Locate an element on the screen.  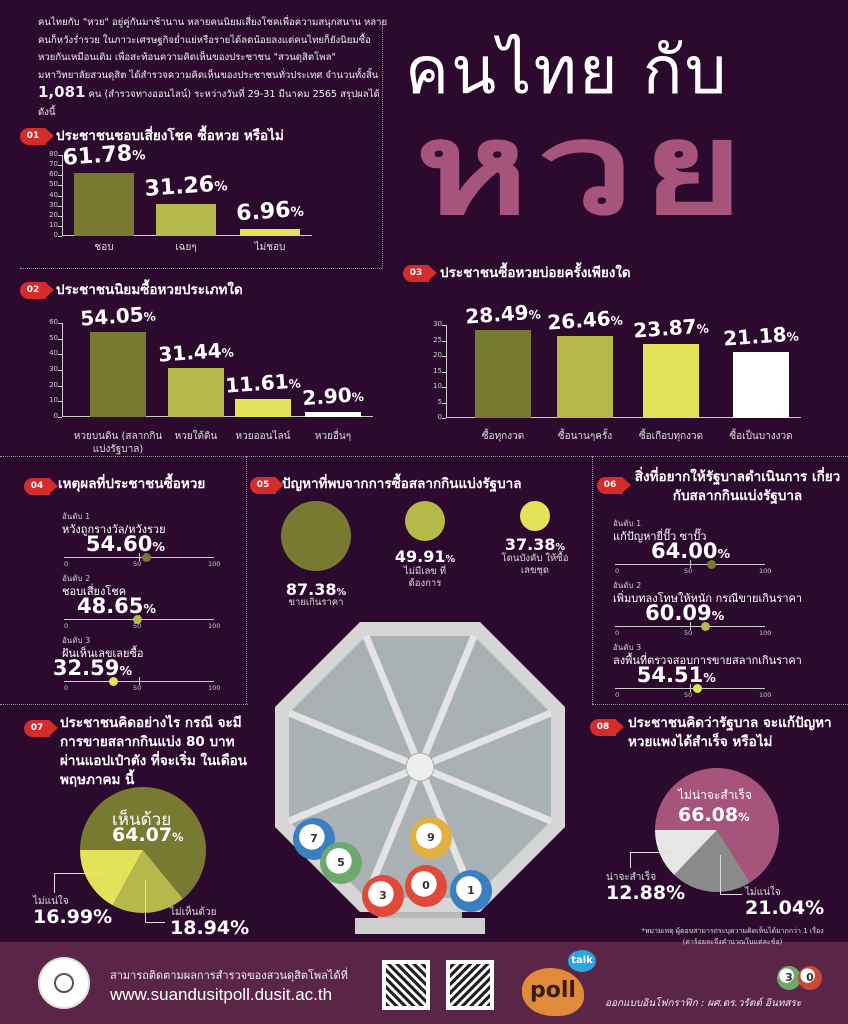
slice-value: 66.08% is located at coordinates (714, 815).